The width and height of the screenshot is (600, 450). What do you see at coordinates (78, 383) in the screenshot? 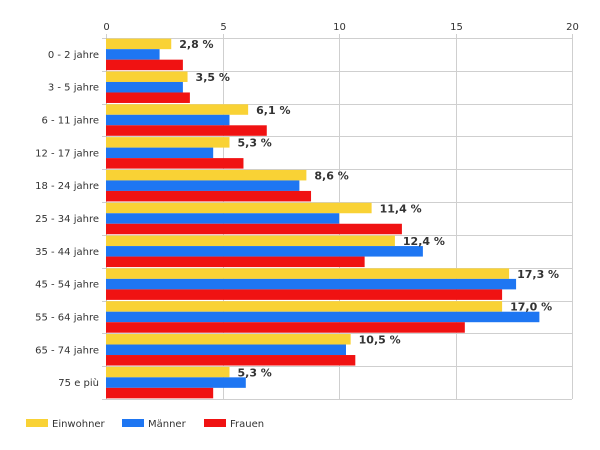
I see `category-label: 75 e più` at bounding box center [78, 383].